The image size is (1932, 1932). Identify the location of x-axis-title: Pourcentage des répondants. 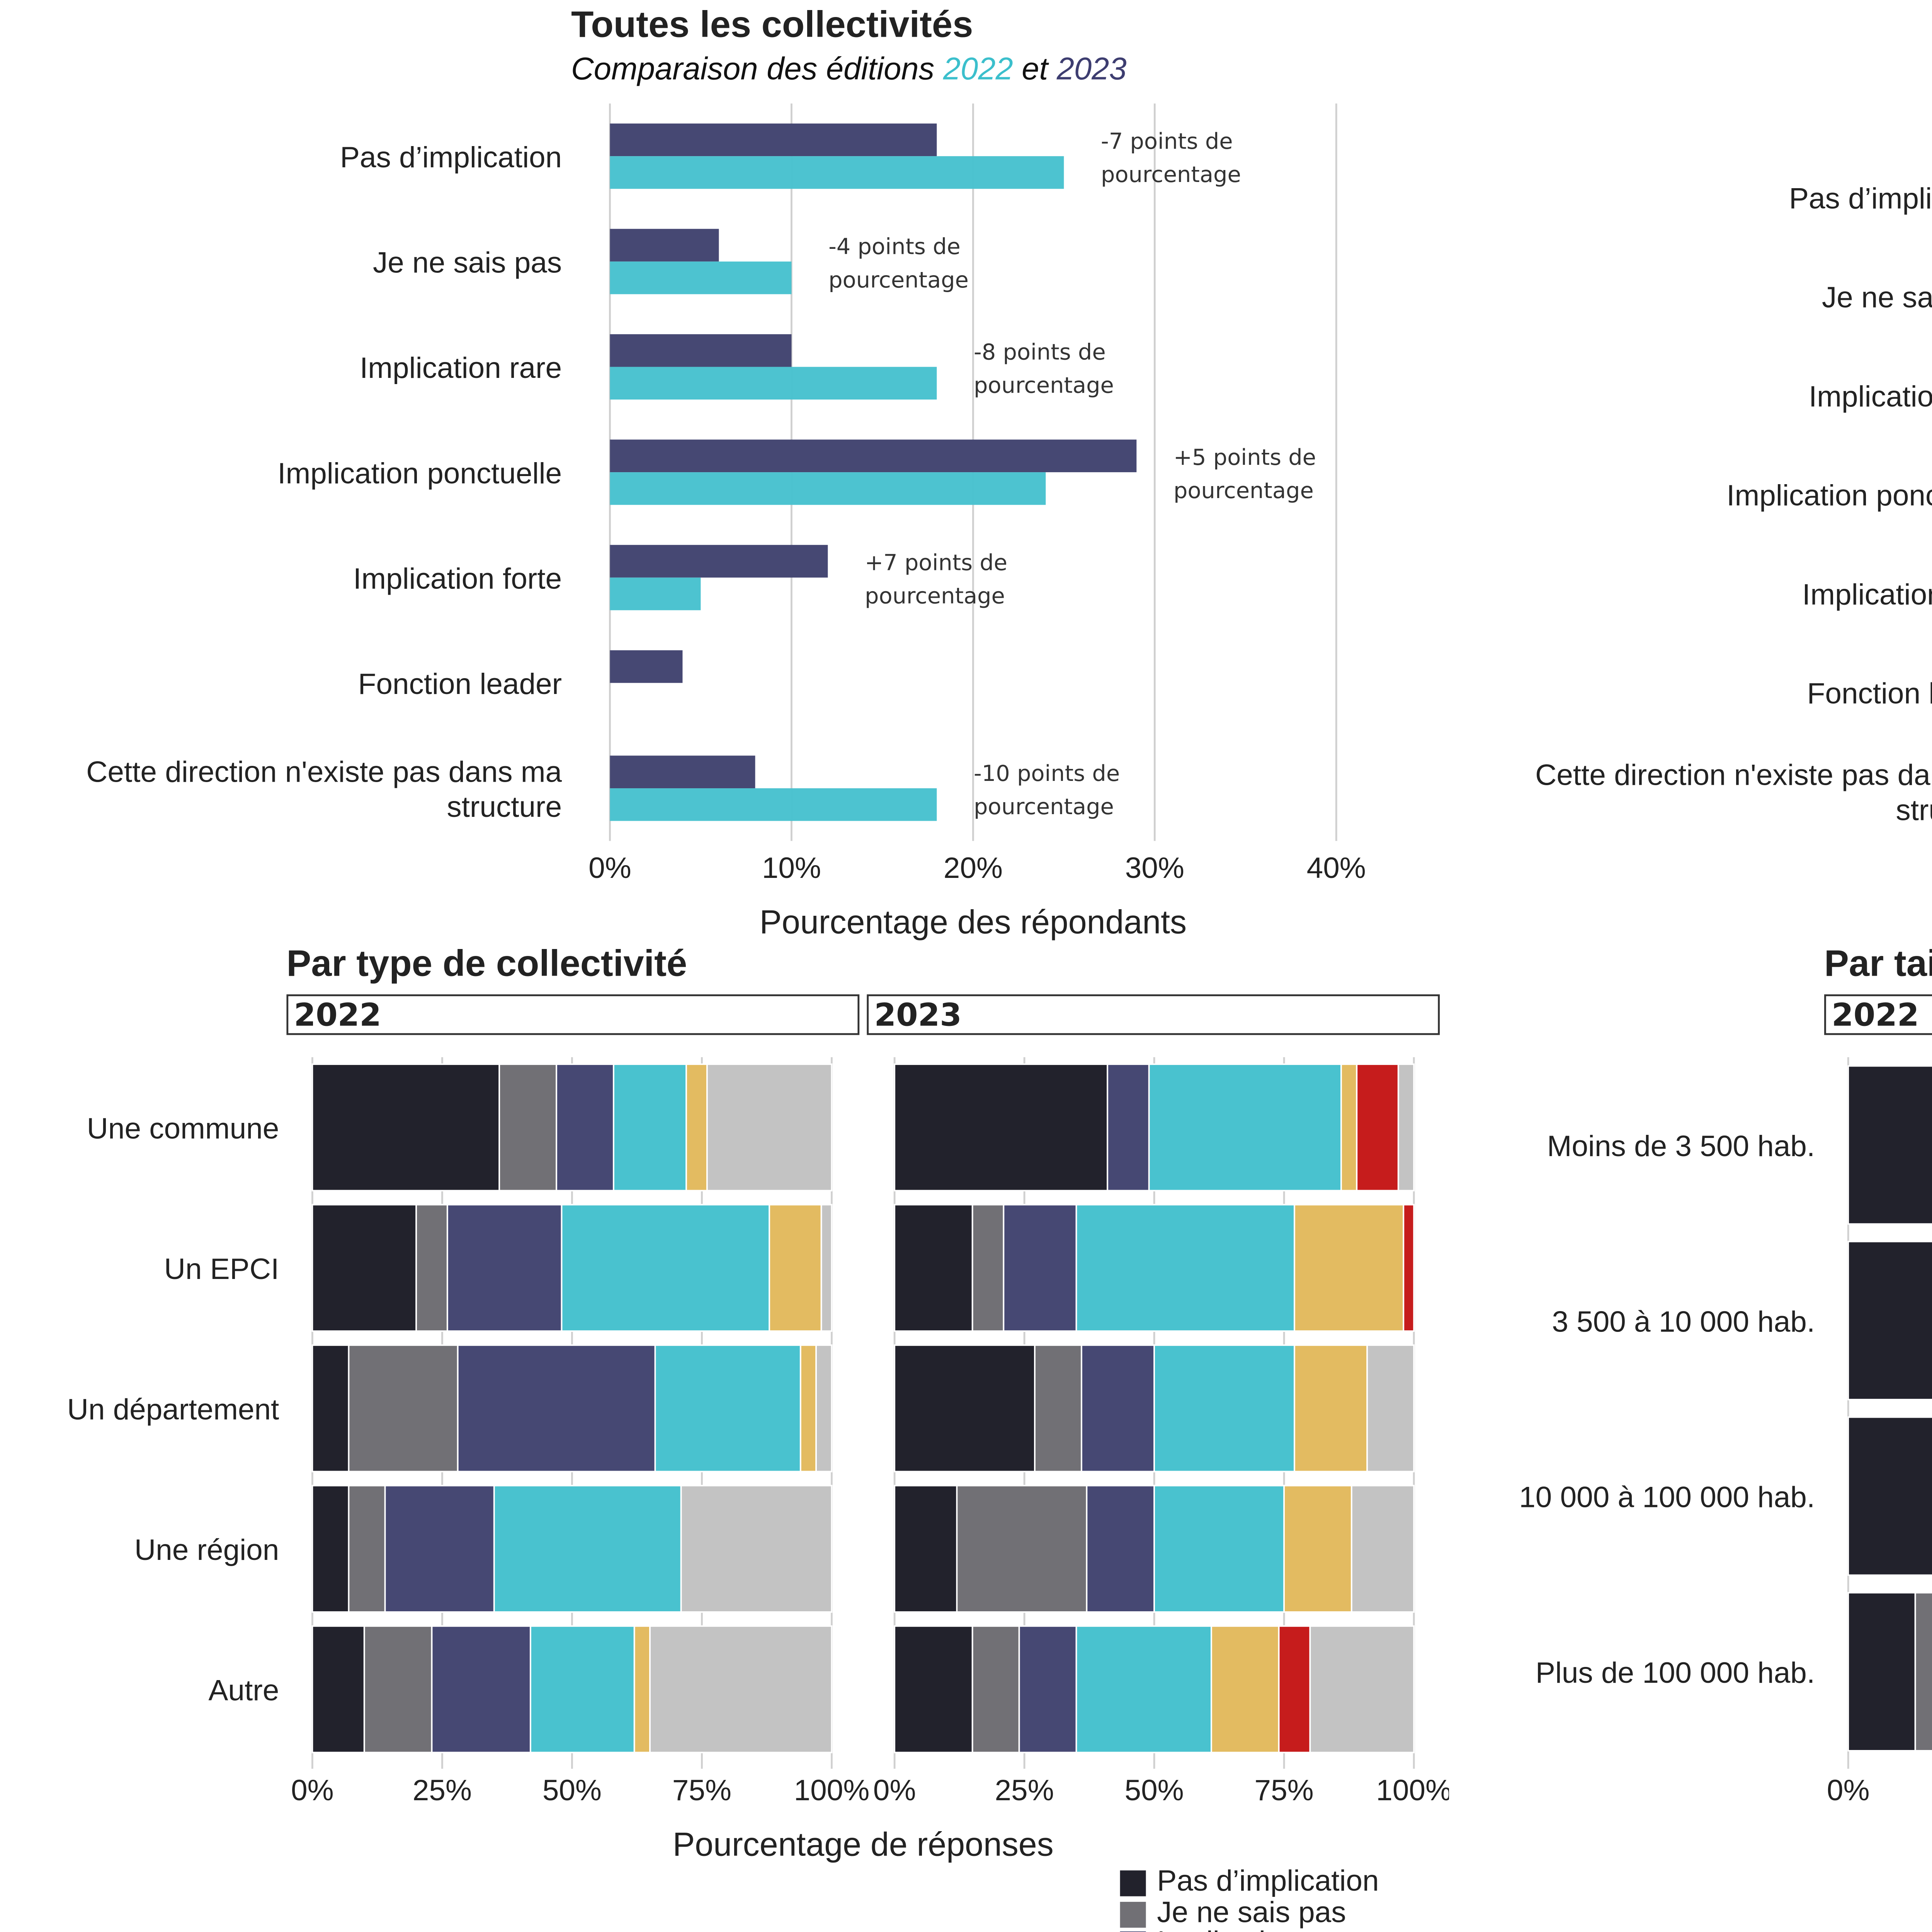
(974, 922).